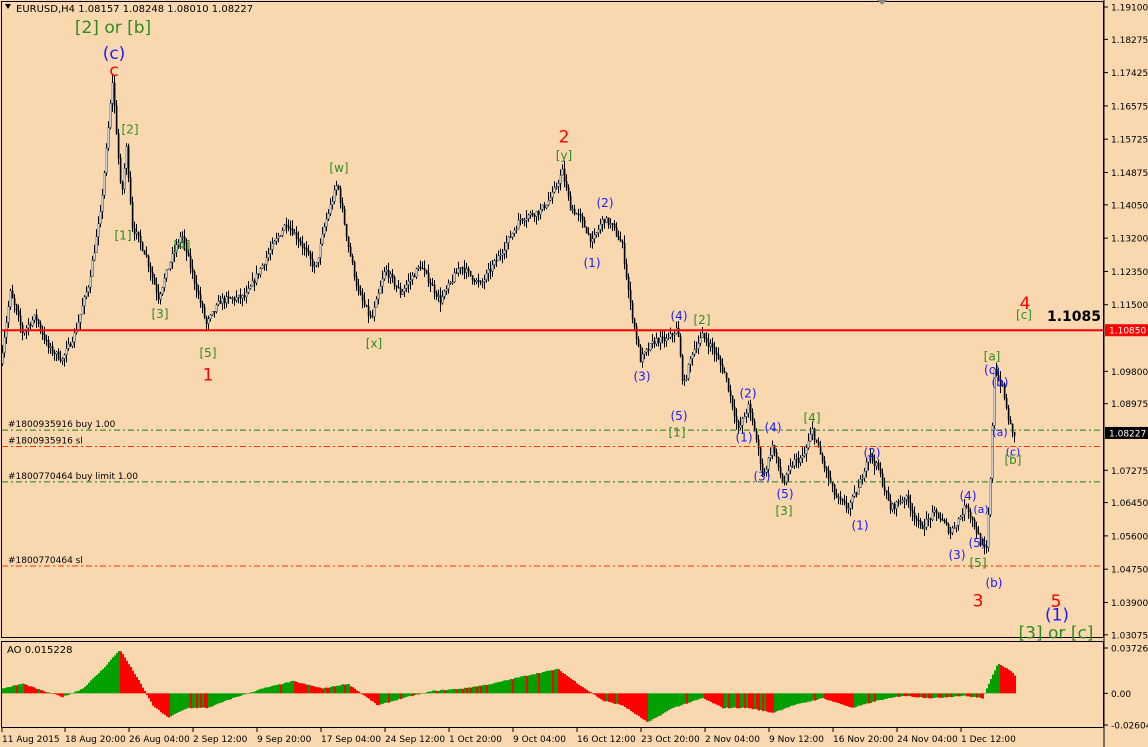 The height and width of the screenshot is (747, 1148). Describe the element at coordinates (8, 6) in the screenshot. I see `symbol-dropdown-icon` at that location.